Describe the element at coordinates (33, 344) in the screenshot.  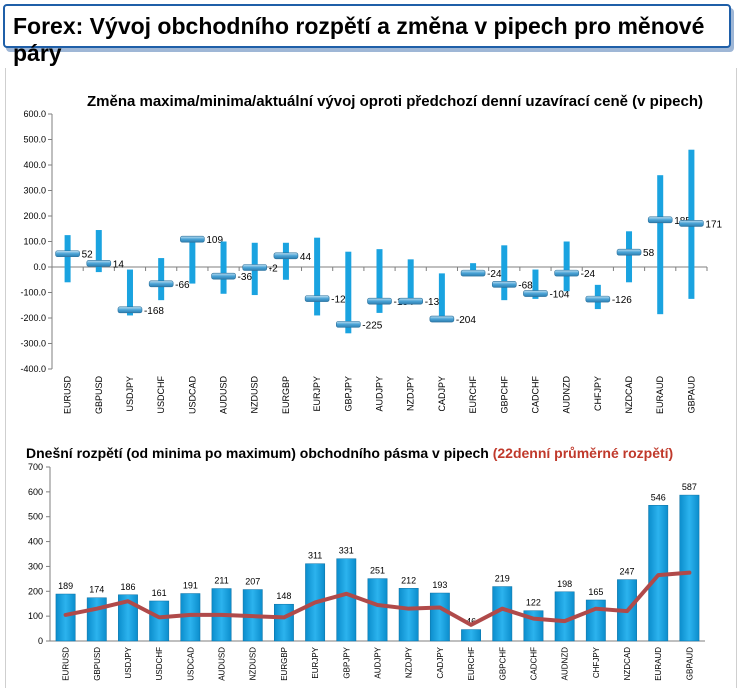
I see `chart1-y-tick-label: -300.0` at that location.